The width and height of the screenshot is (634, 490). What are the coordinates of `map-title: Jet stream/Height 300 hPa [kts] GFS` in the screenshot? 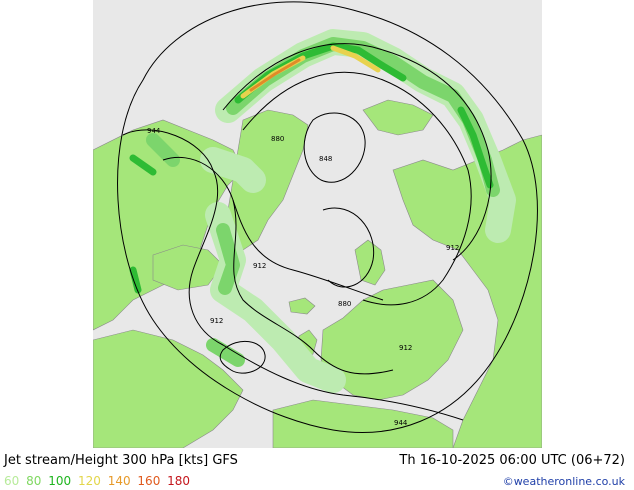 It's located at (121, 460).